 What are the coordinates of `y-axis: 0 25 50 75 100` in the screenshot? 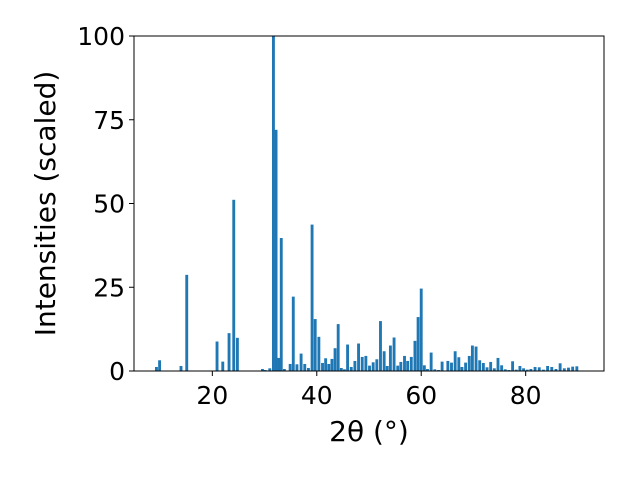 It's located at (105, 204).